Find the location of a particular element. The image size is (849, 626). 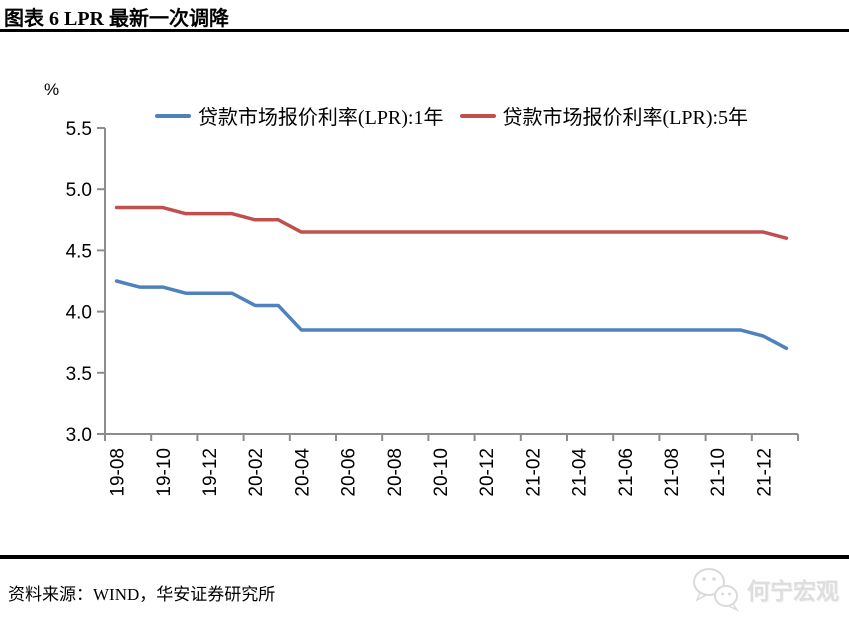

legend-item-lpr-1y: 贷款市场报价利率(LPR):1年 is located at coordinates (299, 115).